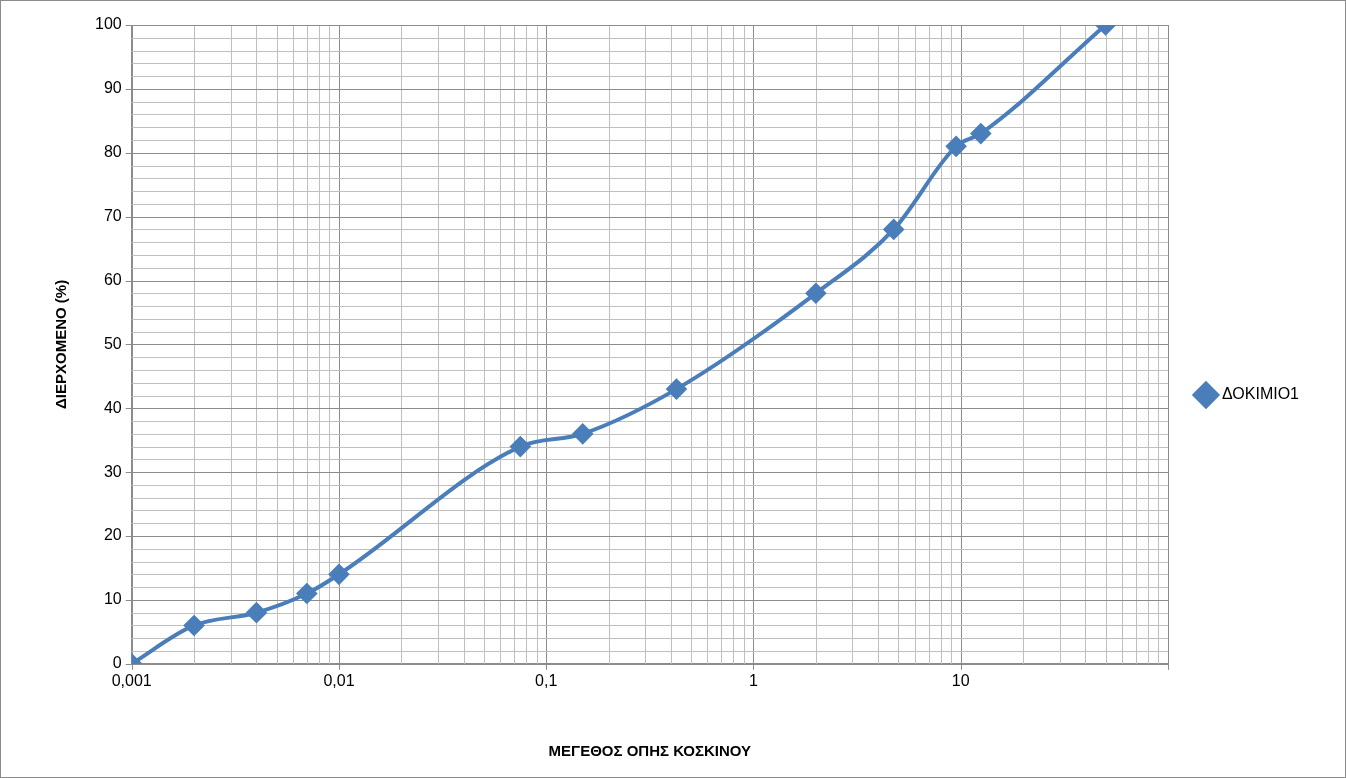 This screenshot has width=1346, height=778. I want to click on y-axis-title: ΔΙΕΡΧΟΜΕΝΟ (%), so click(61, 344).